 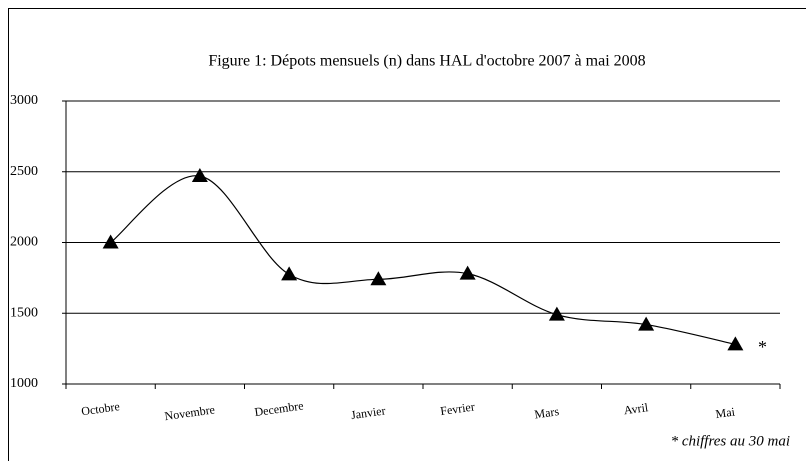 What do you see at coordinates (24, 171) in the screenshot?
I see `y-tick-label: 2500` at bounding box center [24, 171].